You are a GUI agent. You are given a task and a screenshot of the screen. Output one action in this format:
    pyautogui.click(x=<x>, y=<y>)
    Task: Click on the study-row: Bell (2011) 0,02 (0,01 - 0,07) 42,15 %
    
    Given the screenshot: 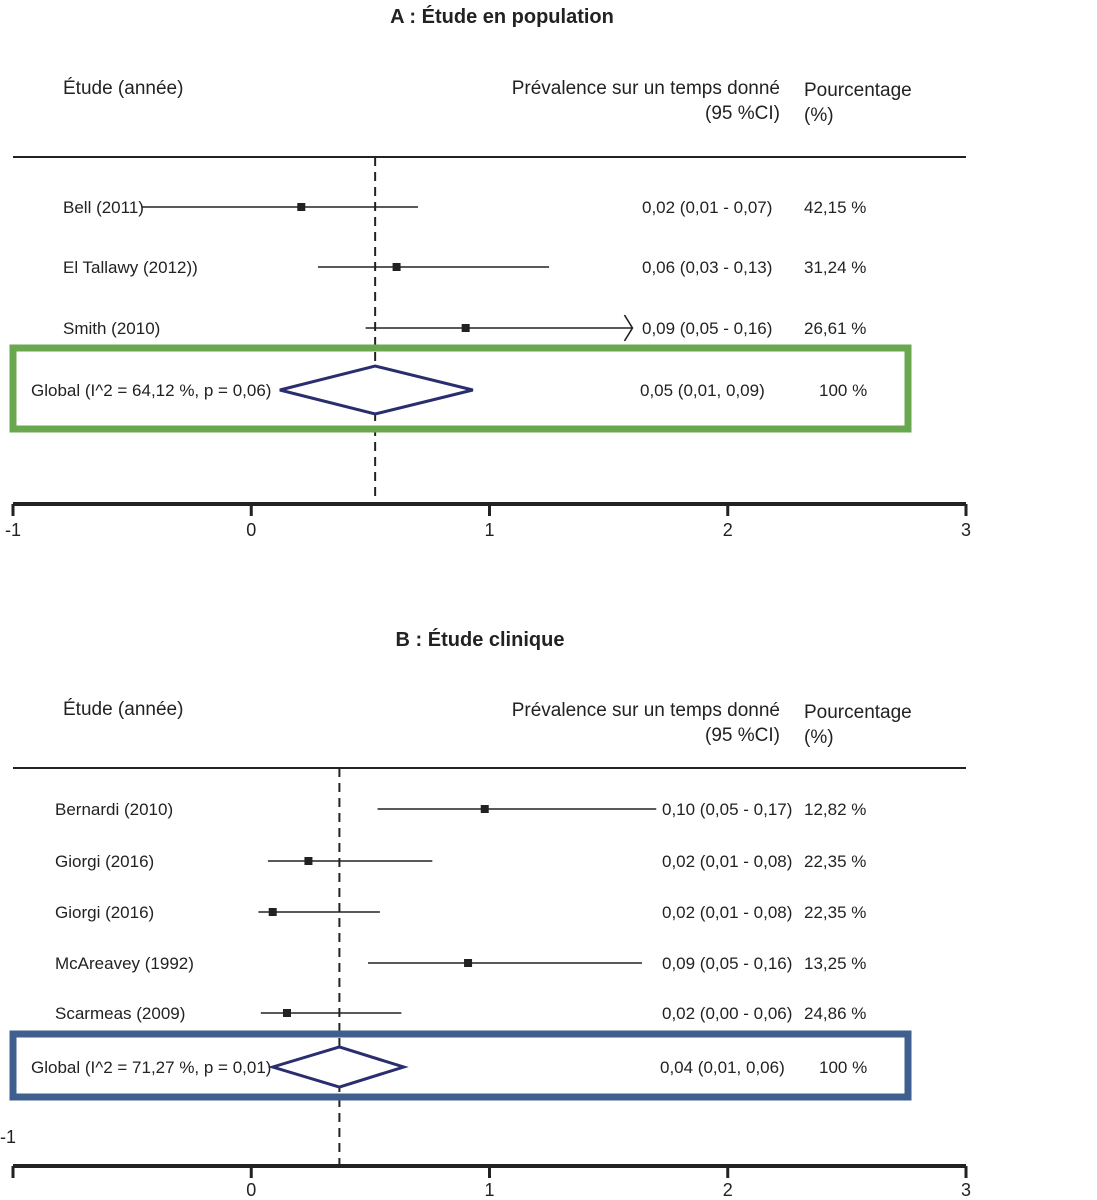 What is the action you would take?
    pyautogui.click(x=464, y=207)
    